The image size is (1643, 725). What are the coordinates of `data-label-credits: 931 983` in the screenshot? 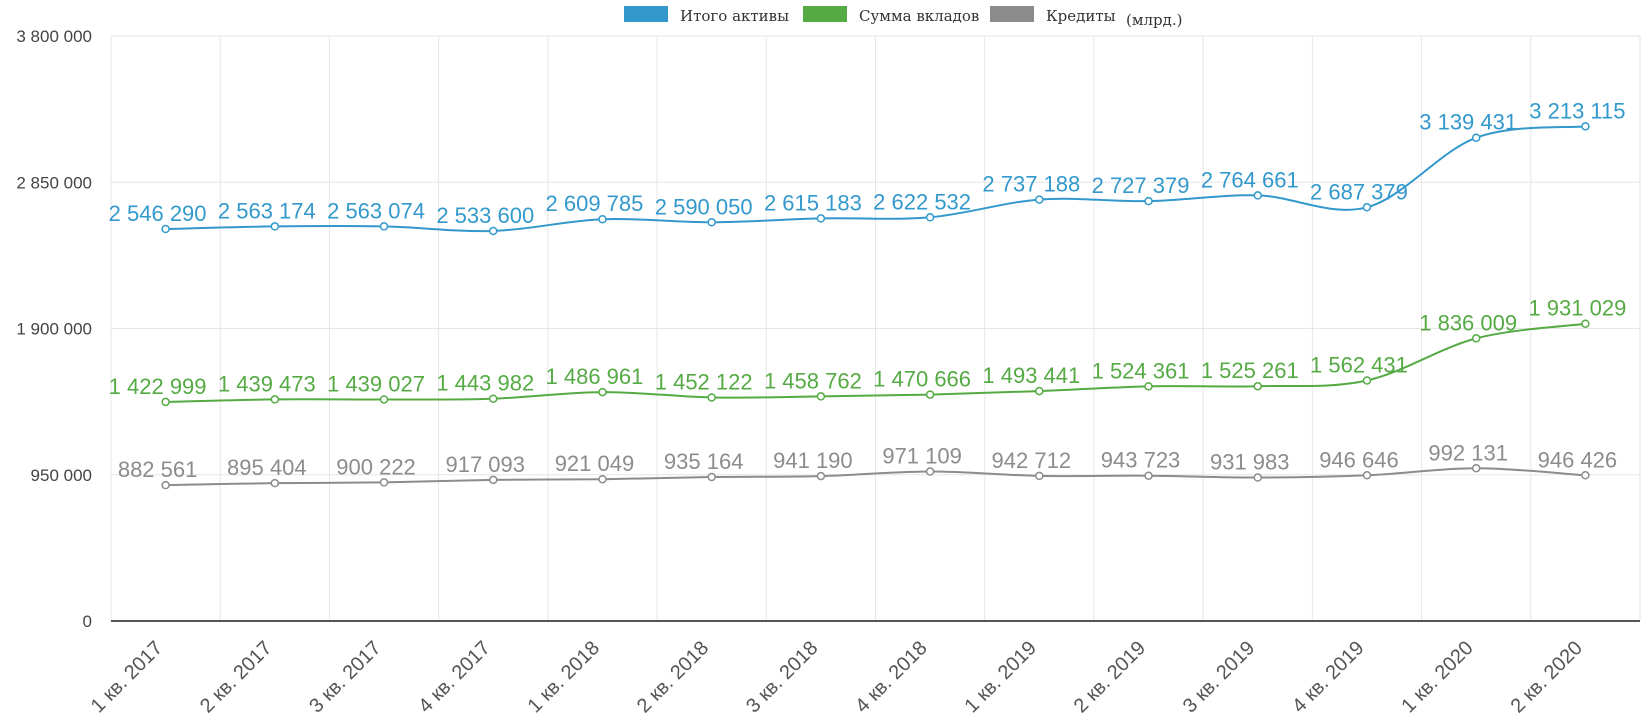 It's located at (1250, 462).